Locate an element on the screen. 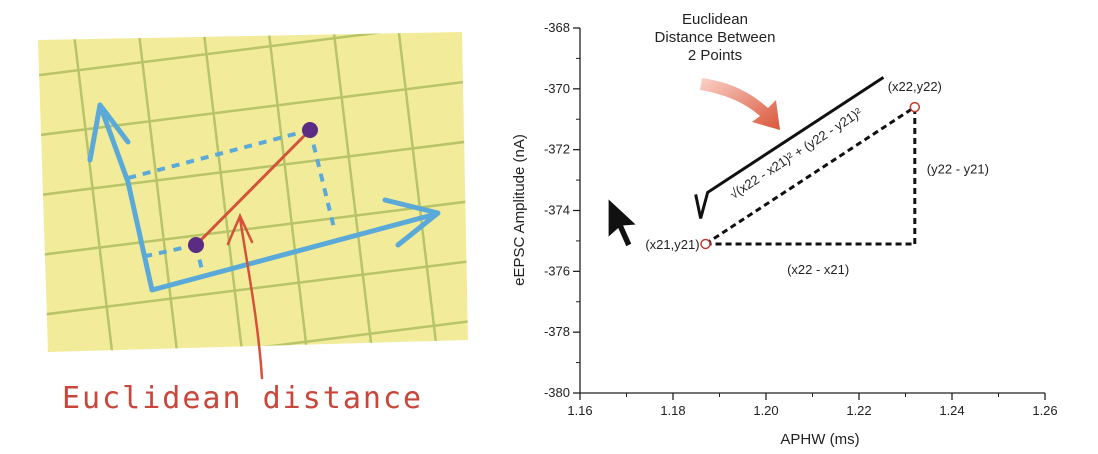 This screenshot has width=1098, height=454. point-b is located at coordinates (310, 130).